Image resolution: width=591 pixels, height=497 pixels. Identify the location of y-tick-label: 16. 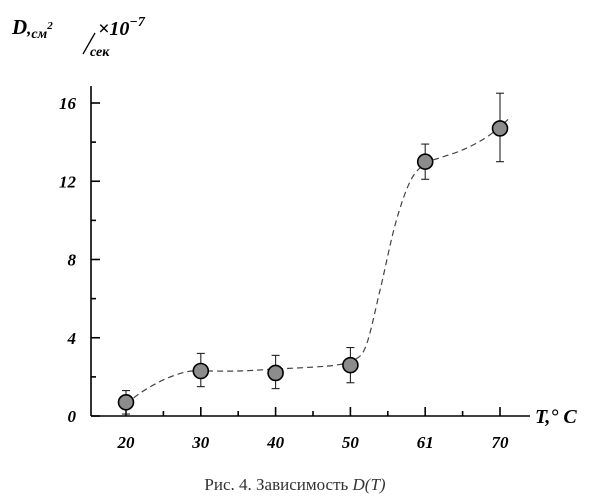
(68, 103).